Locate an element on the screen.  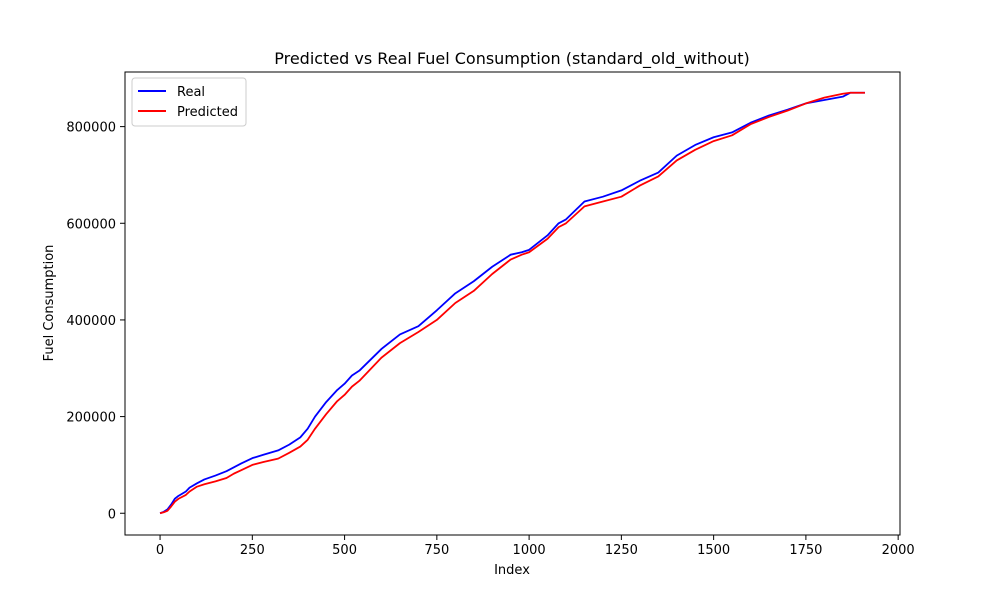
x-tick-label: 500 is located at coordinates (344, 550).